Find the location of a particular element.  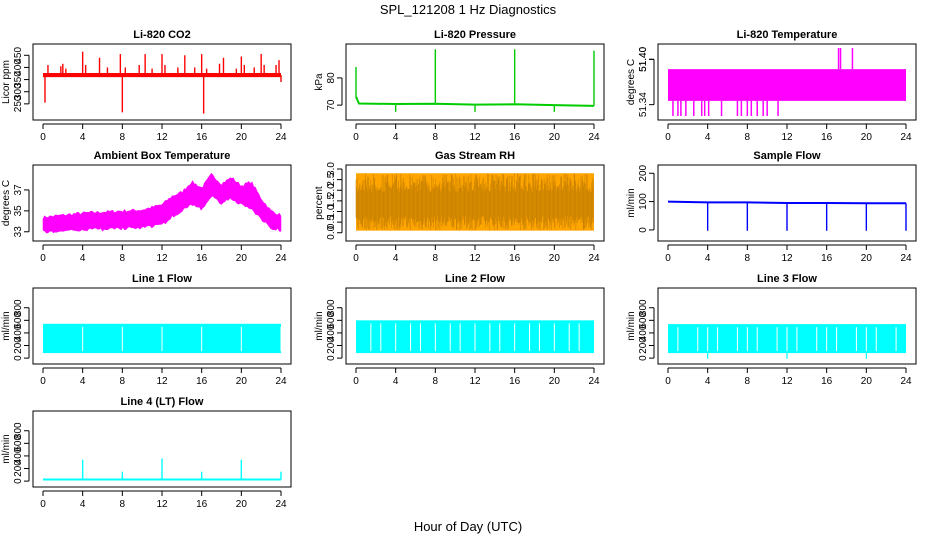

panel-title: Line 4 (LT) Flow is located at coordinates (162, 402).